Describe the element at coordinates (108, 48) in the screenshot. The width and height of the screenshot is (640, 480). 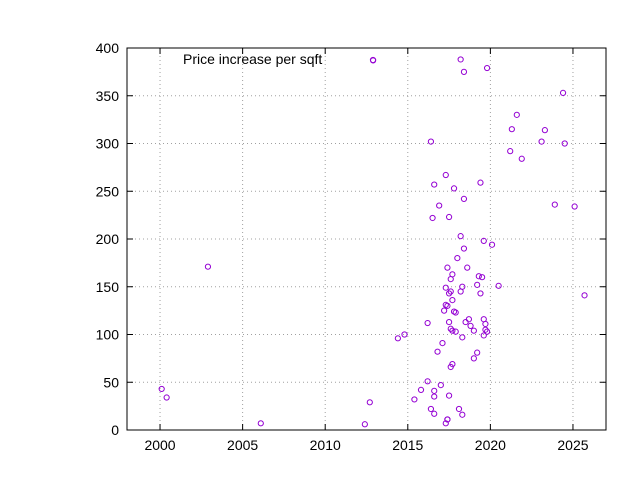
I see `y-tick-label: 400` at that location.